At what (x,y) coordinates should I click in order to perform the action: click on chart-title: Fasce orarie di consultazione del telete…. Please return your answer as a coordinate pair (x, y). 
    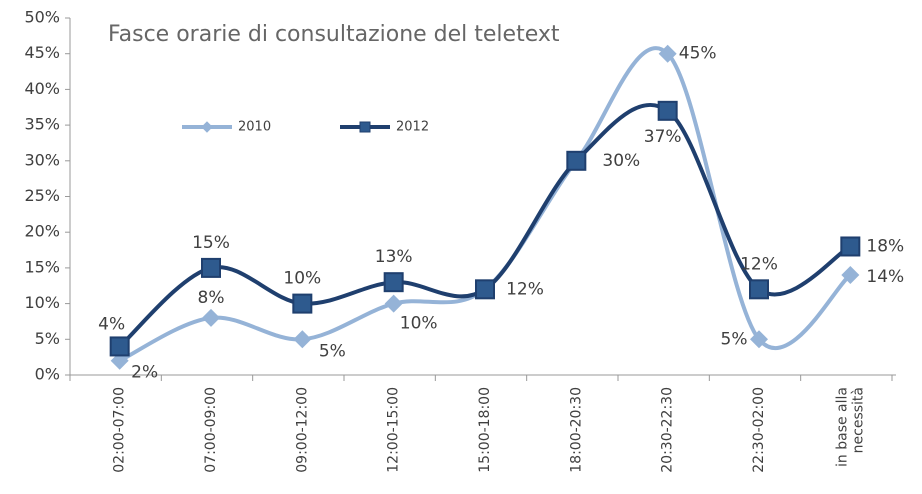
    Looking at the image, I should click on (334, 34).